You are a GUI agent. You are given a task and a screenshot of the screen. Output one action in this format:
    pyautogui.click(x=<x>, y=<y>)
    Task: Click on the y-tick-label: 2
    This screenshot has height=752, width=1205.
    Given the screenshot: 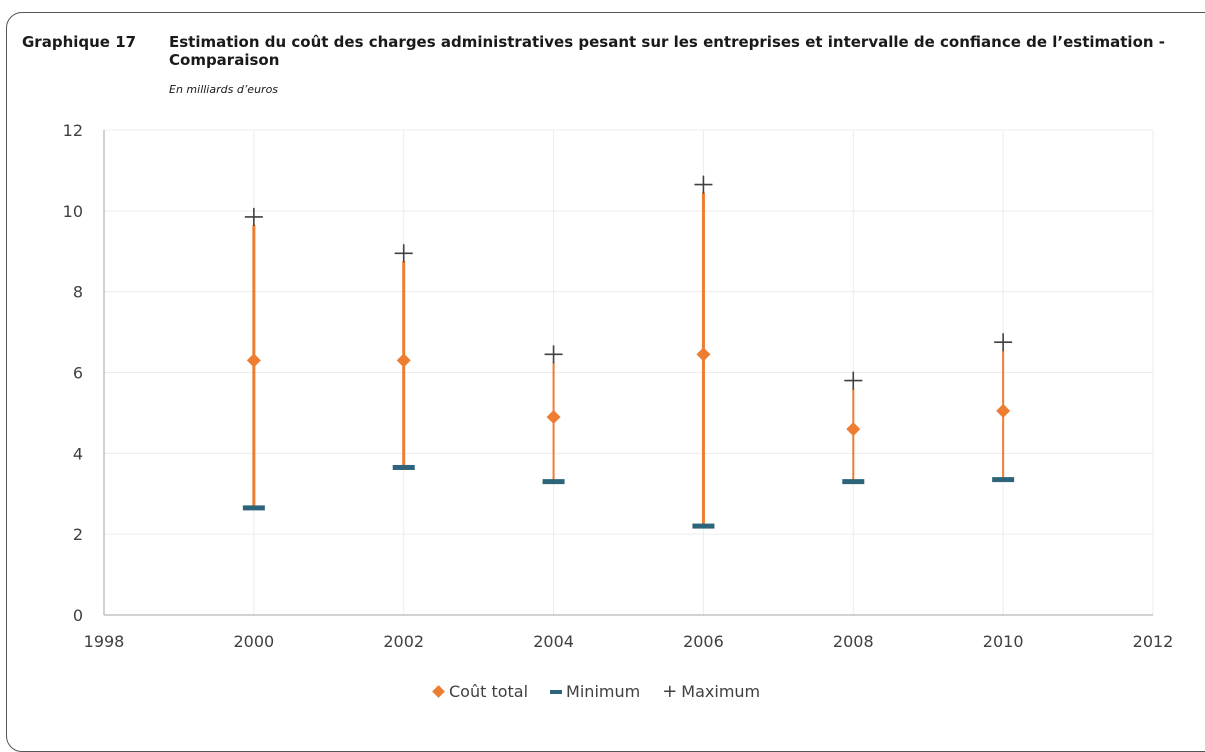 What is the action you would take?
    pyautogui.click(x=78, y=534)
    